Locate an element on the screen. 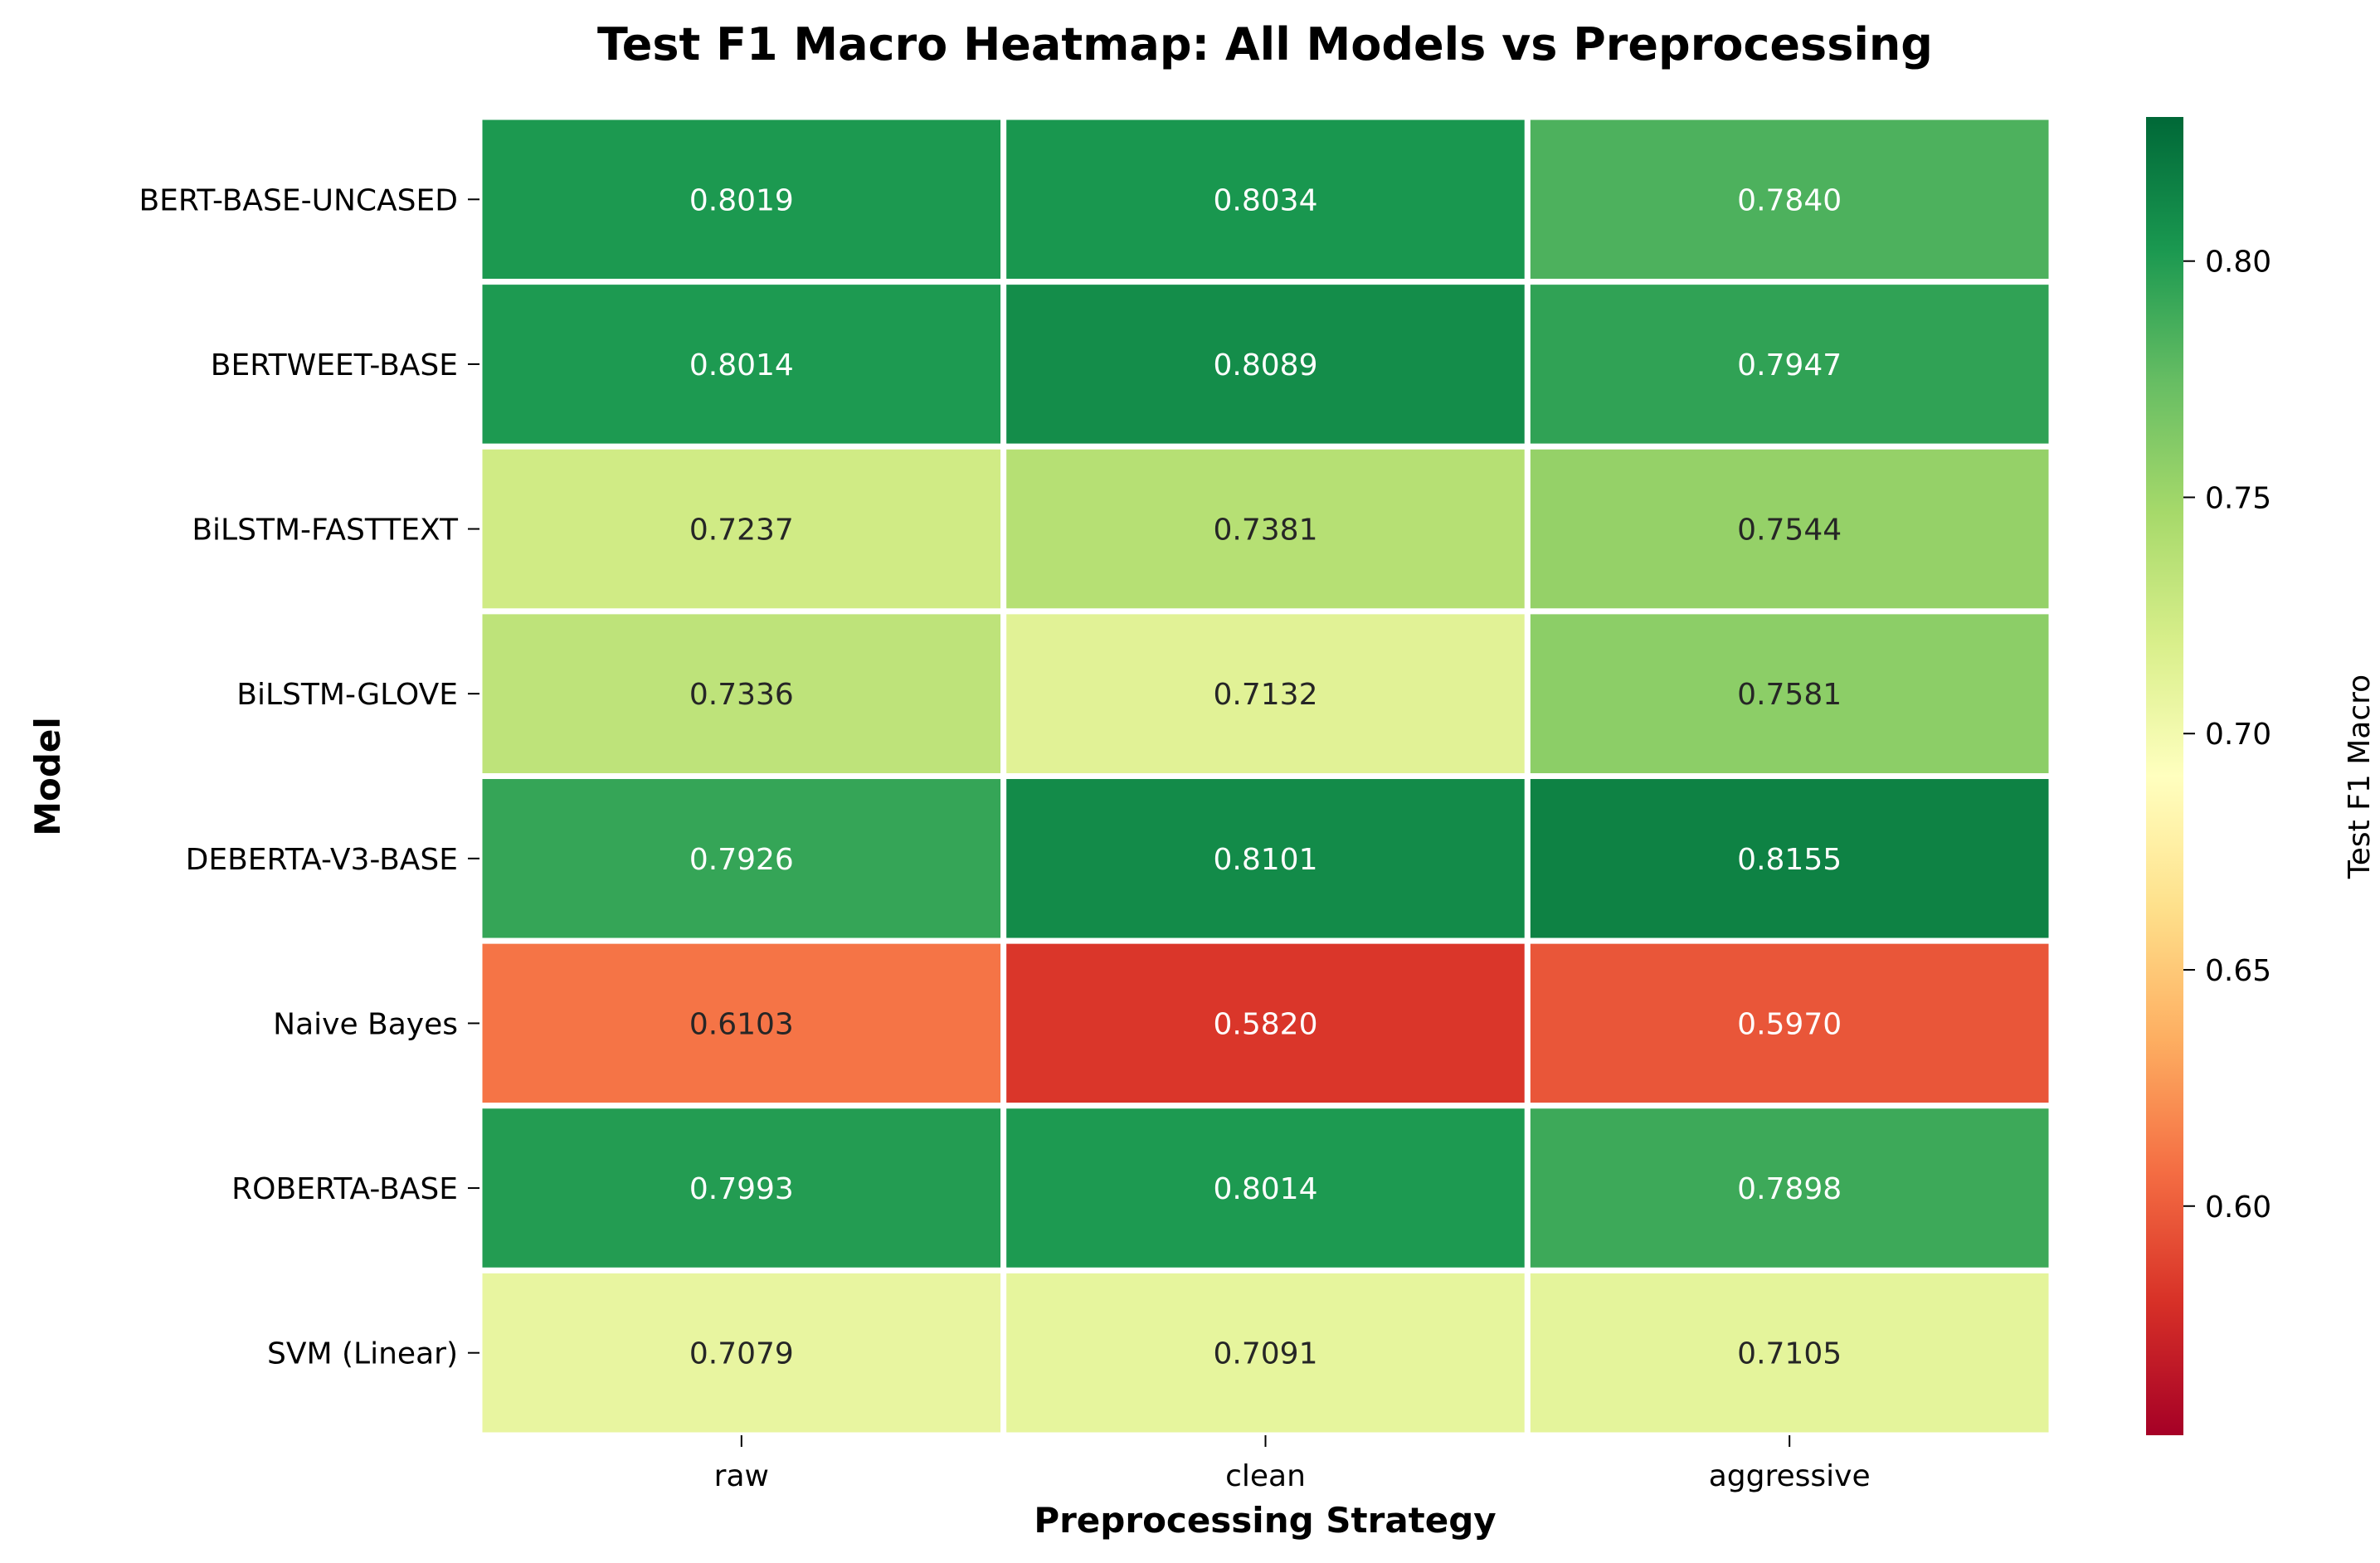  cell-value-label: 0.7840 is located at coordinates (1789, 200).